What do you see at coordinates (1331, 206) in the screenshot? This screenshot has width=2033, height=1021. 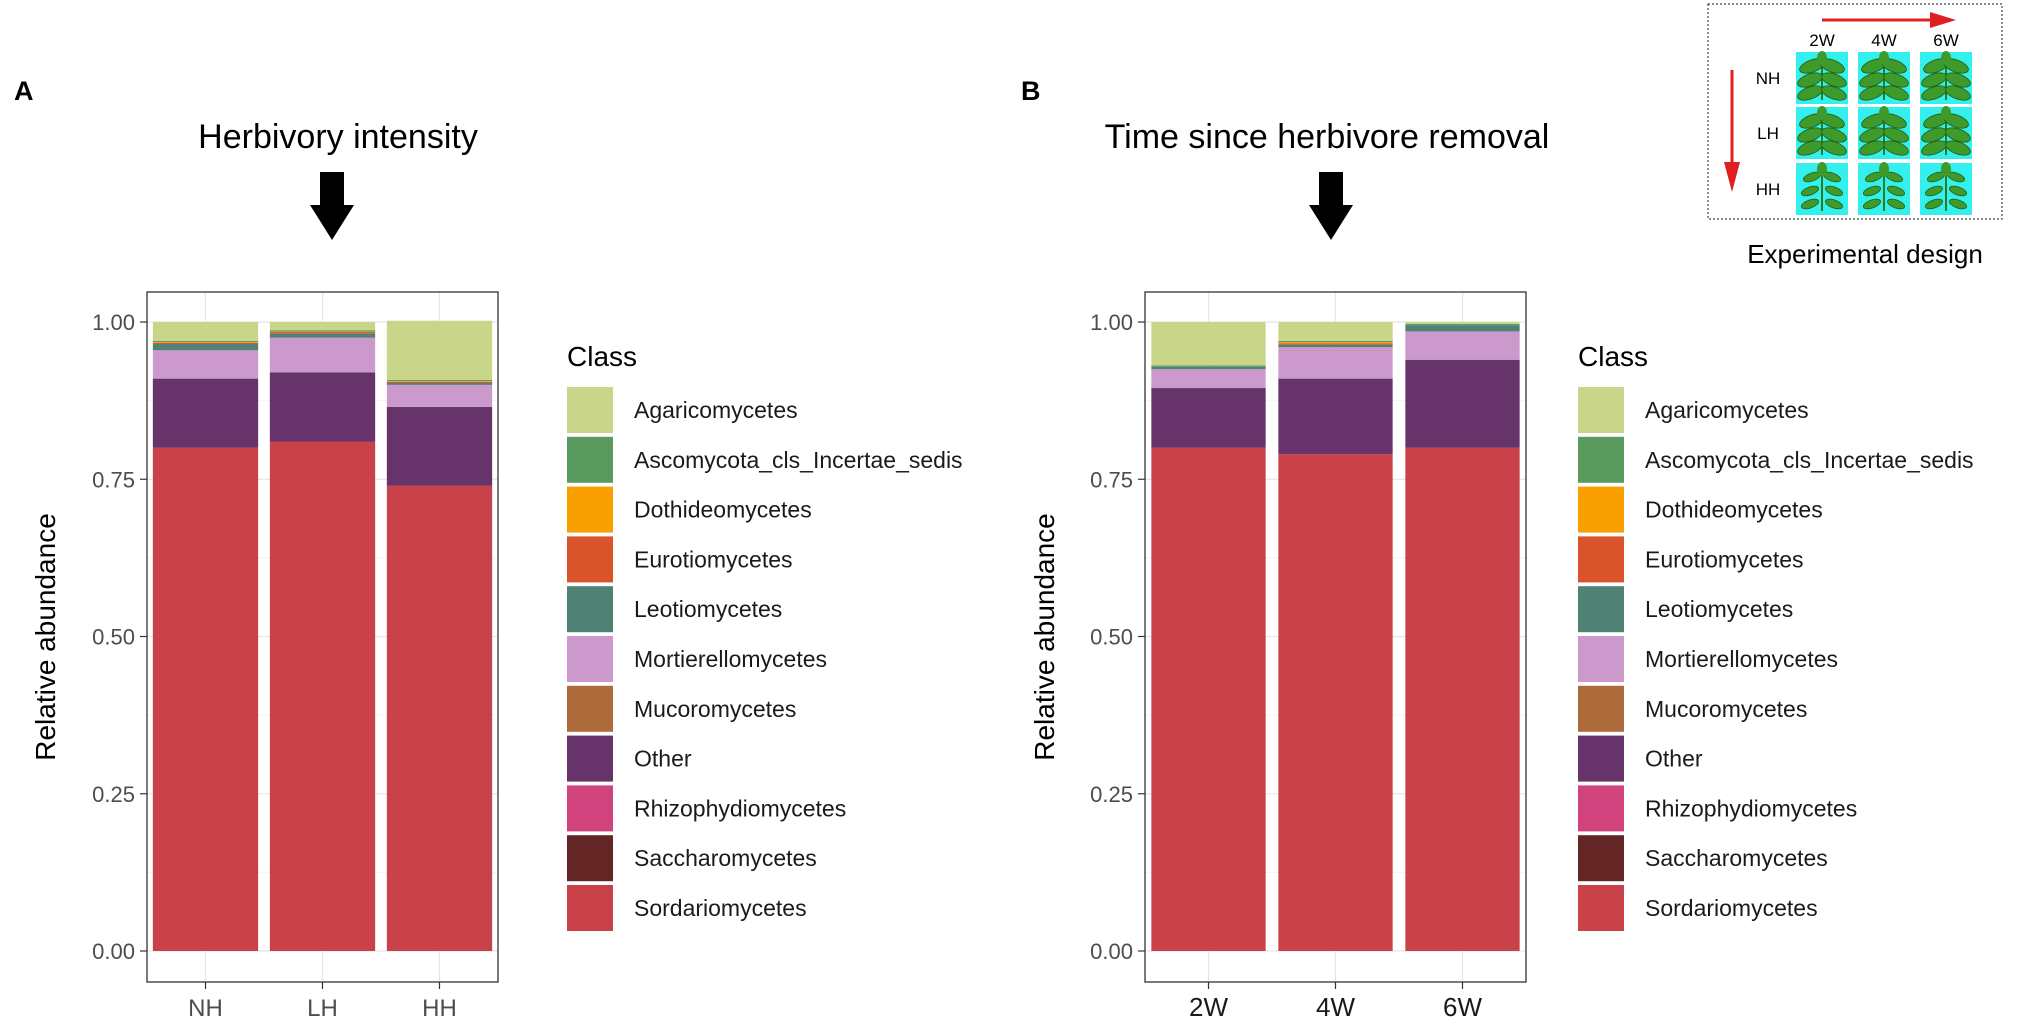 I see `down-arrow-b-icon` at bounding box center [1331, 206].